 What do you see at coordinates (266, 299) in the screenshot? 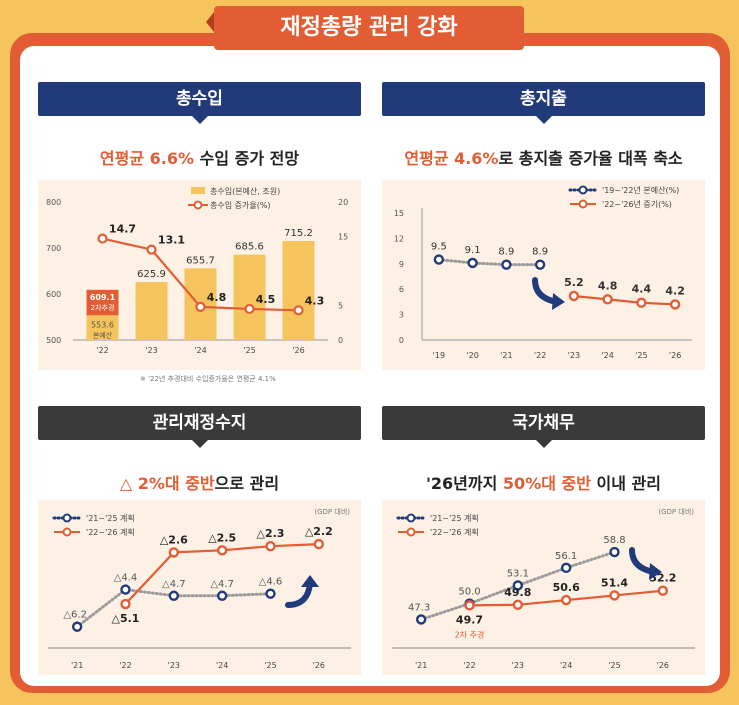
I see `growth-value-label: 4.5` at bounding box center [266, 299].